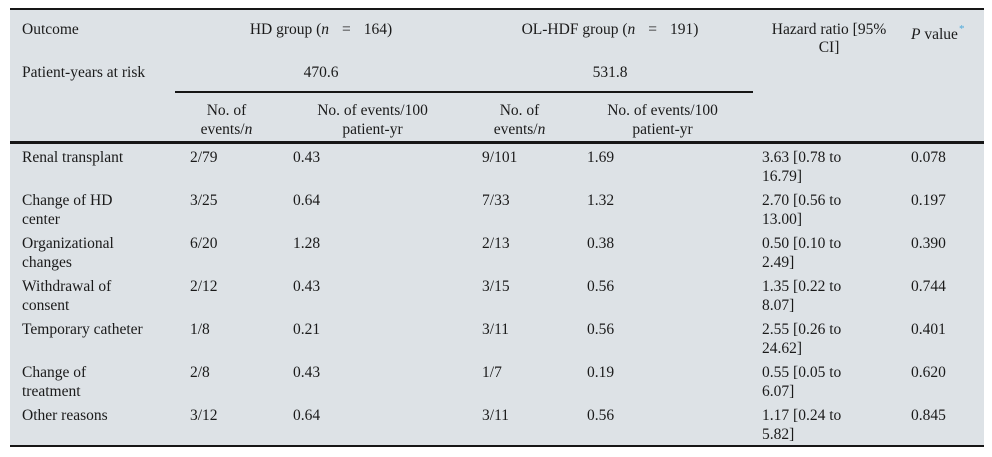  Describe the element at coordinates (601, 372) in the screenshot. I see `cell-olhdf-rate: 0.19` at that location.